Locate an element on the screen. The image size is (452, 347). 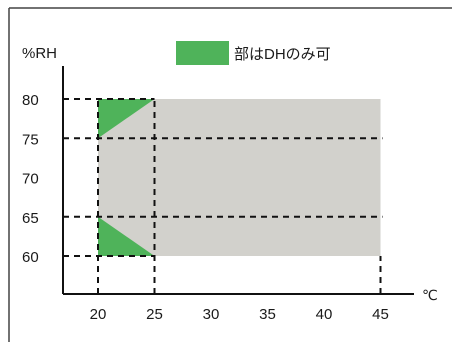
x-tick-45: 45 is located at coordinates (380, 314).